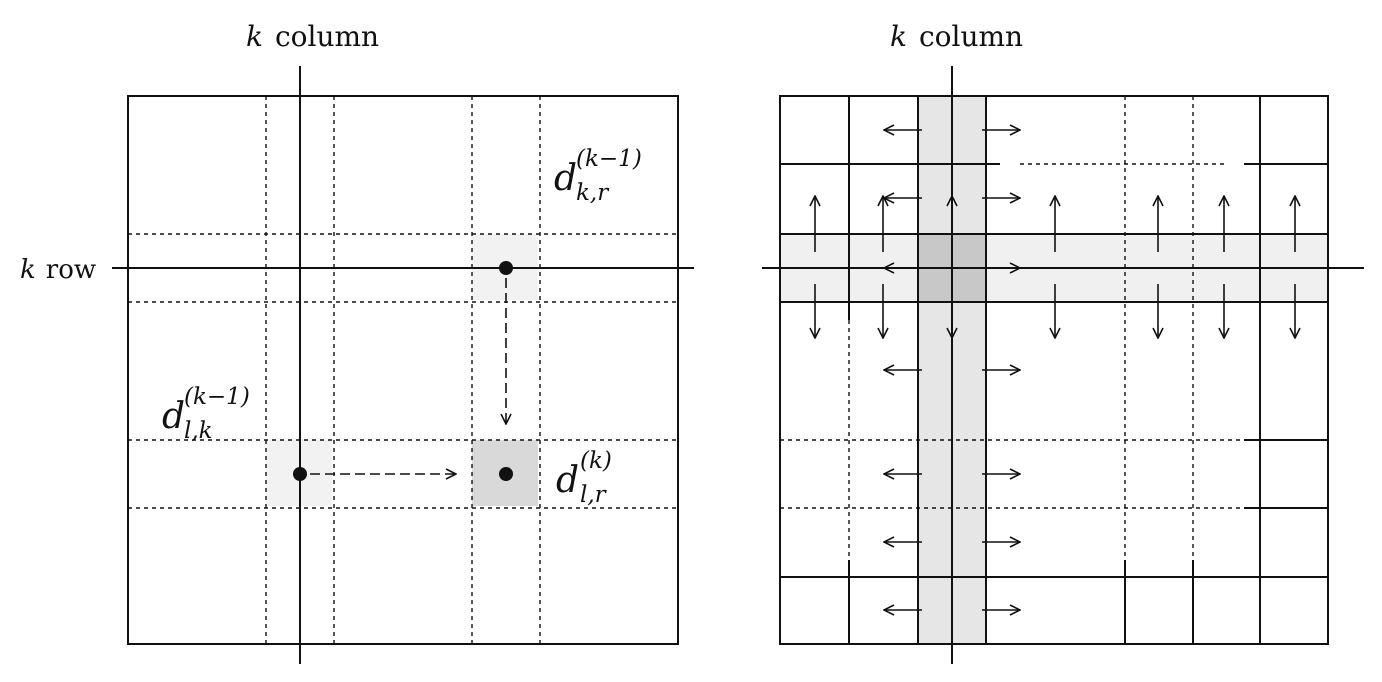 The height and width of the screenshot is (682, 1382). I want to click on dot-l-k, so click(300, 474).